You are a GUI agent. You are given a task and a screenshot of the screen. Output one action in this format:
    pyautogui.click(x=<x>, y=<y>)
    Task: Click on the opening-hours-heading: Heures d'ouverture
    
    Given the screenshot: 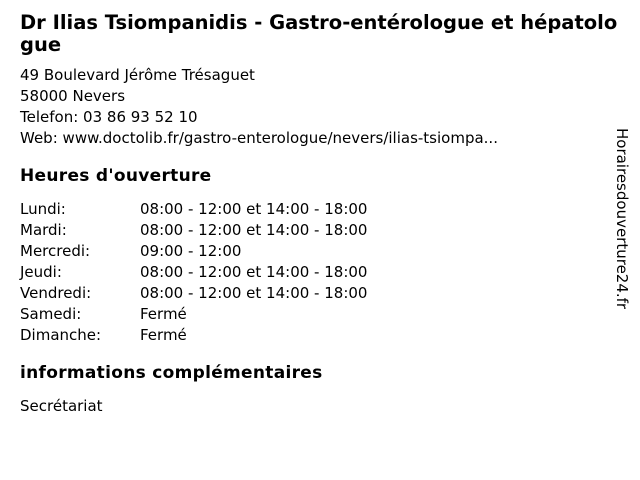 What is the action you would take?
    pyautogui.click(x=116, y=176)
    